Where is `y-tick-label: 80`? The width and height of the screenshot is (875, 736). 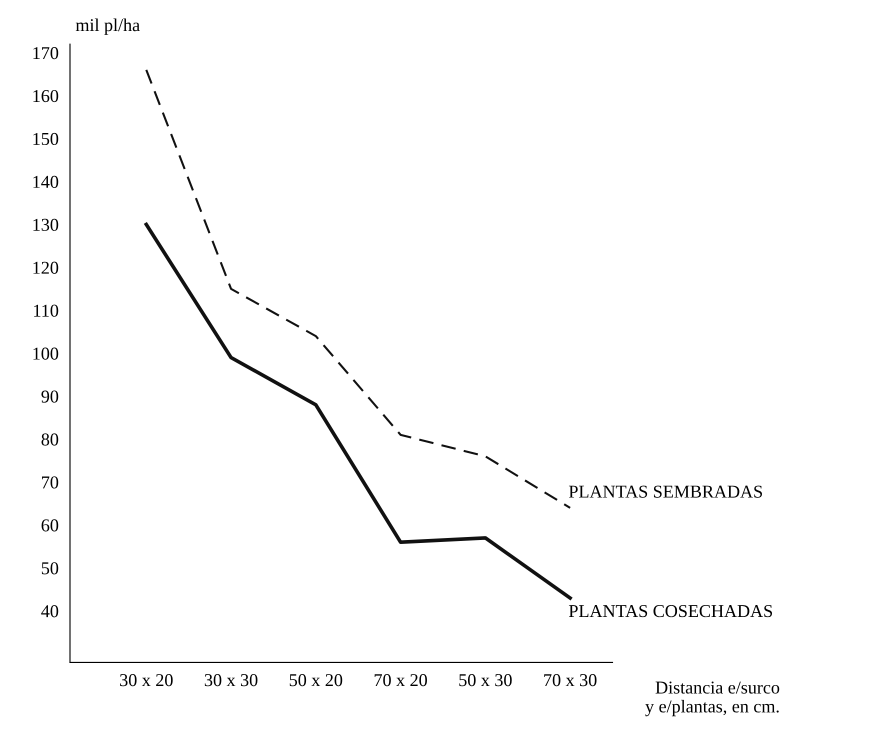
y-tick-label: 80 is located at coordinates (50, 439).